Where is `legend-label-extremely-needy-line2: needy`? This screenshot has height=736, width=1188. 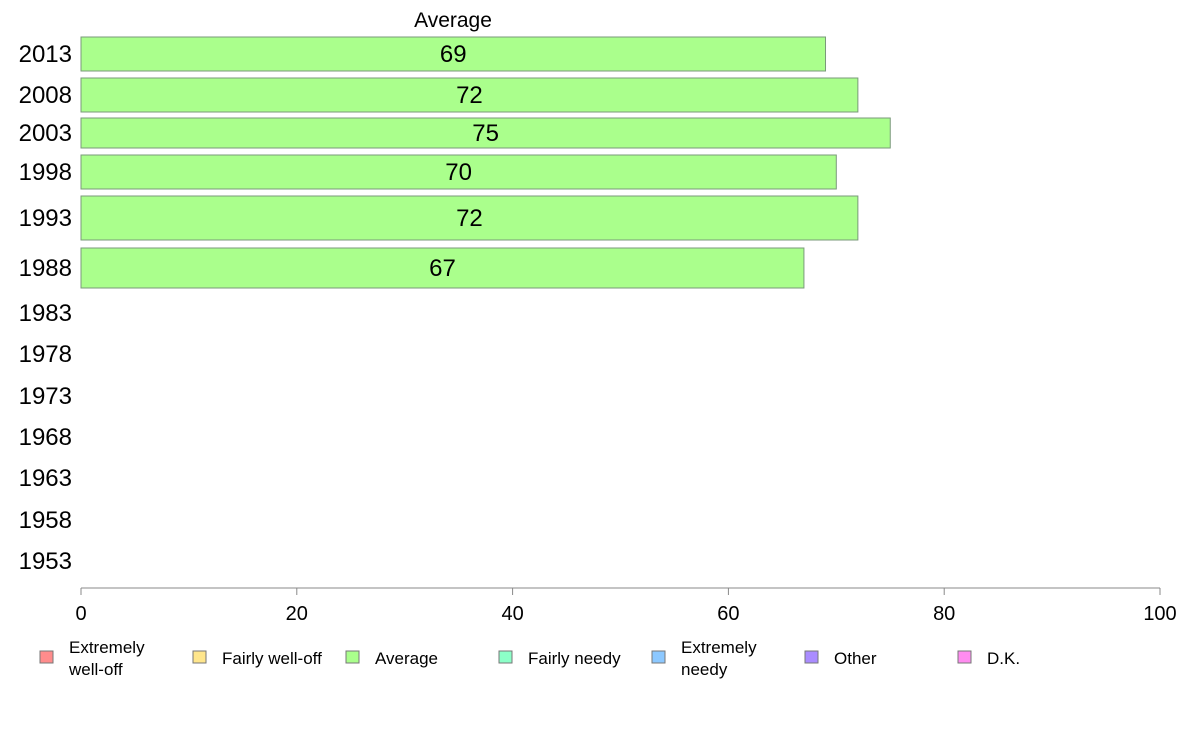
legend-label-extremely-needy-line2: needy is located at coordinates (704, 669).